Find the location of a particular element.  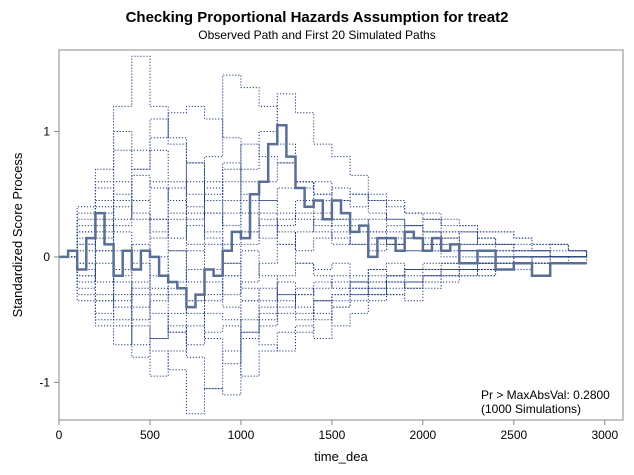

x-tick-label-3000: 3000 is located at coordinates (604, 435).